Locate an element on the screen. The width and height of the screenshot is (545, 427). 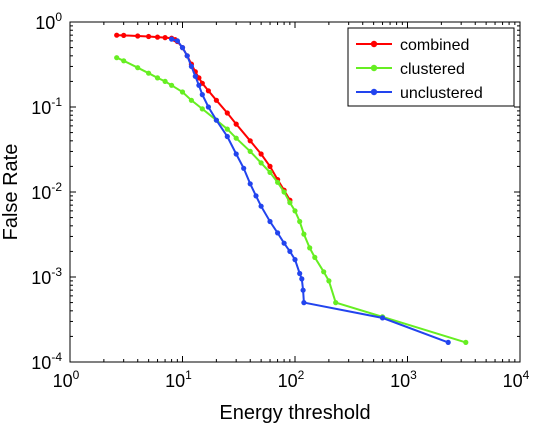
legend-entry-combined: combined is located at coordinates (412, 45).